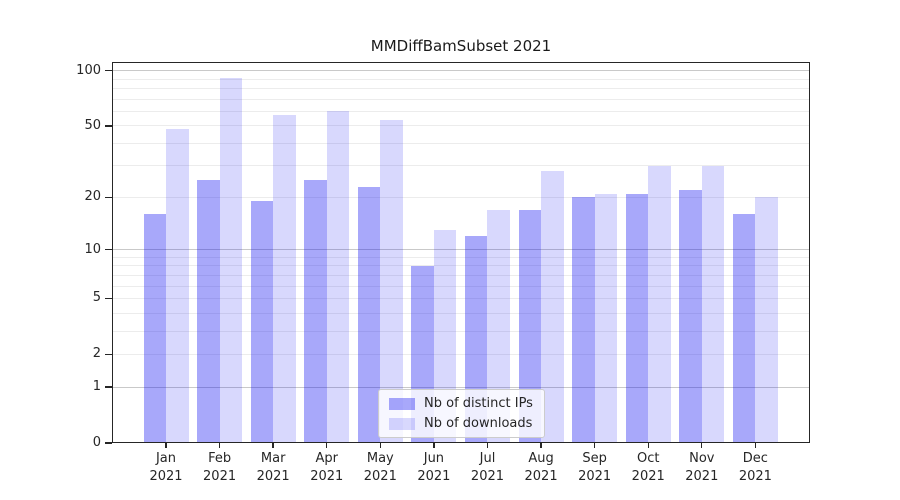  Describe the element at coordinates (461, 413) in the screenshot. I see `legend: Nb of distinct IPs Nb of downloads` at that location.